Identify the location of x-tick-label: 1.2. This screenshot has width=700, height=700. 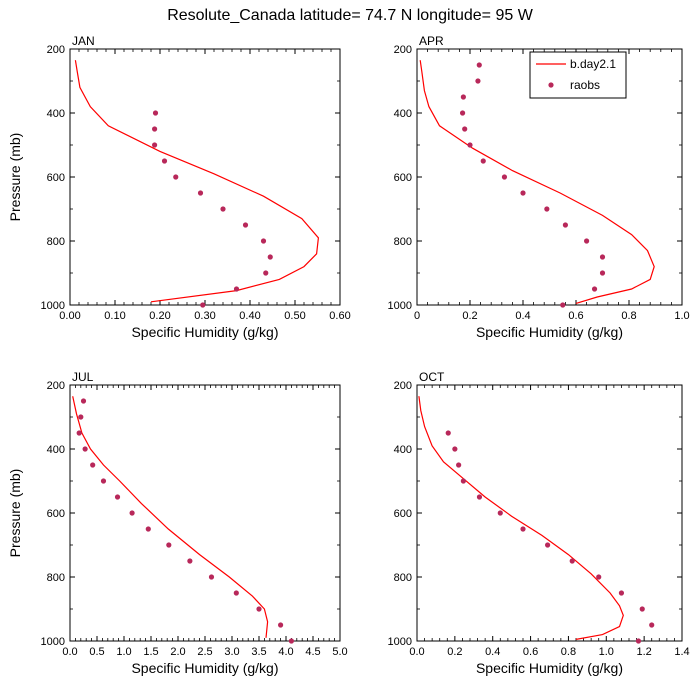
(643, 652).